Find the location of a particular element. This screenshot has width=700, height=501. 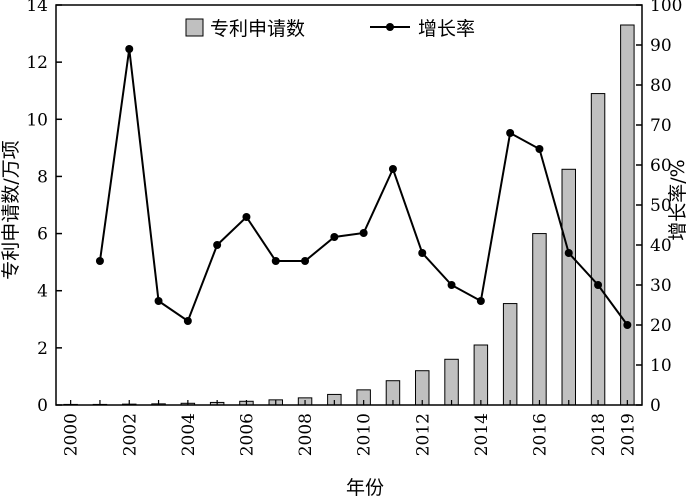

bar-2017 is located at coordinates (568, 287).